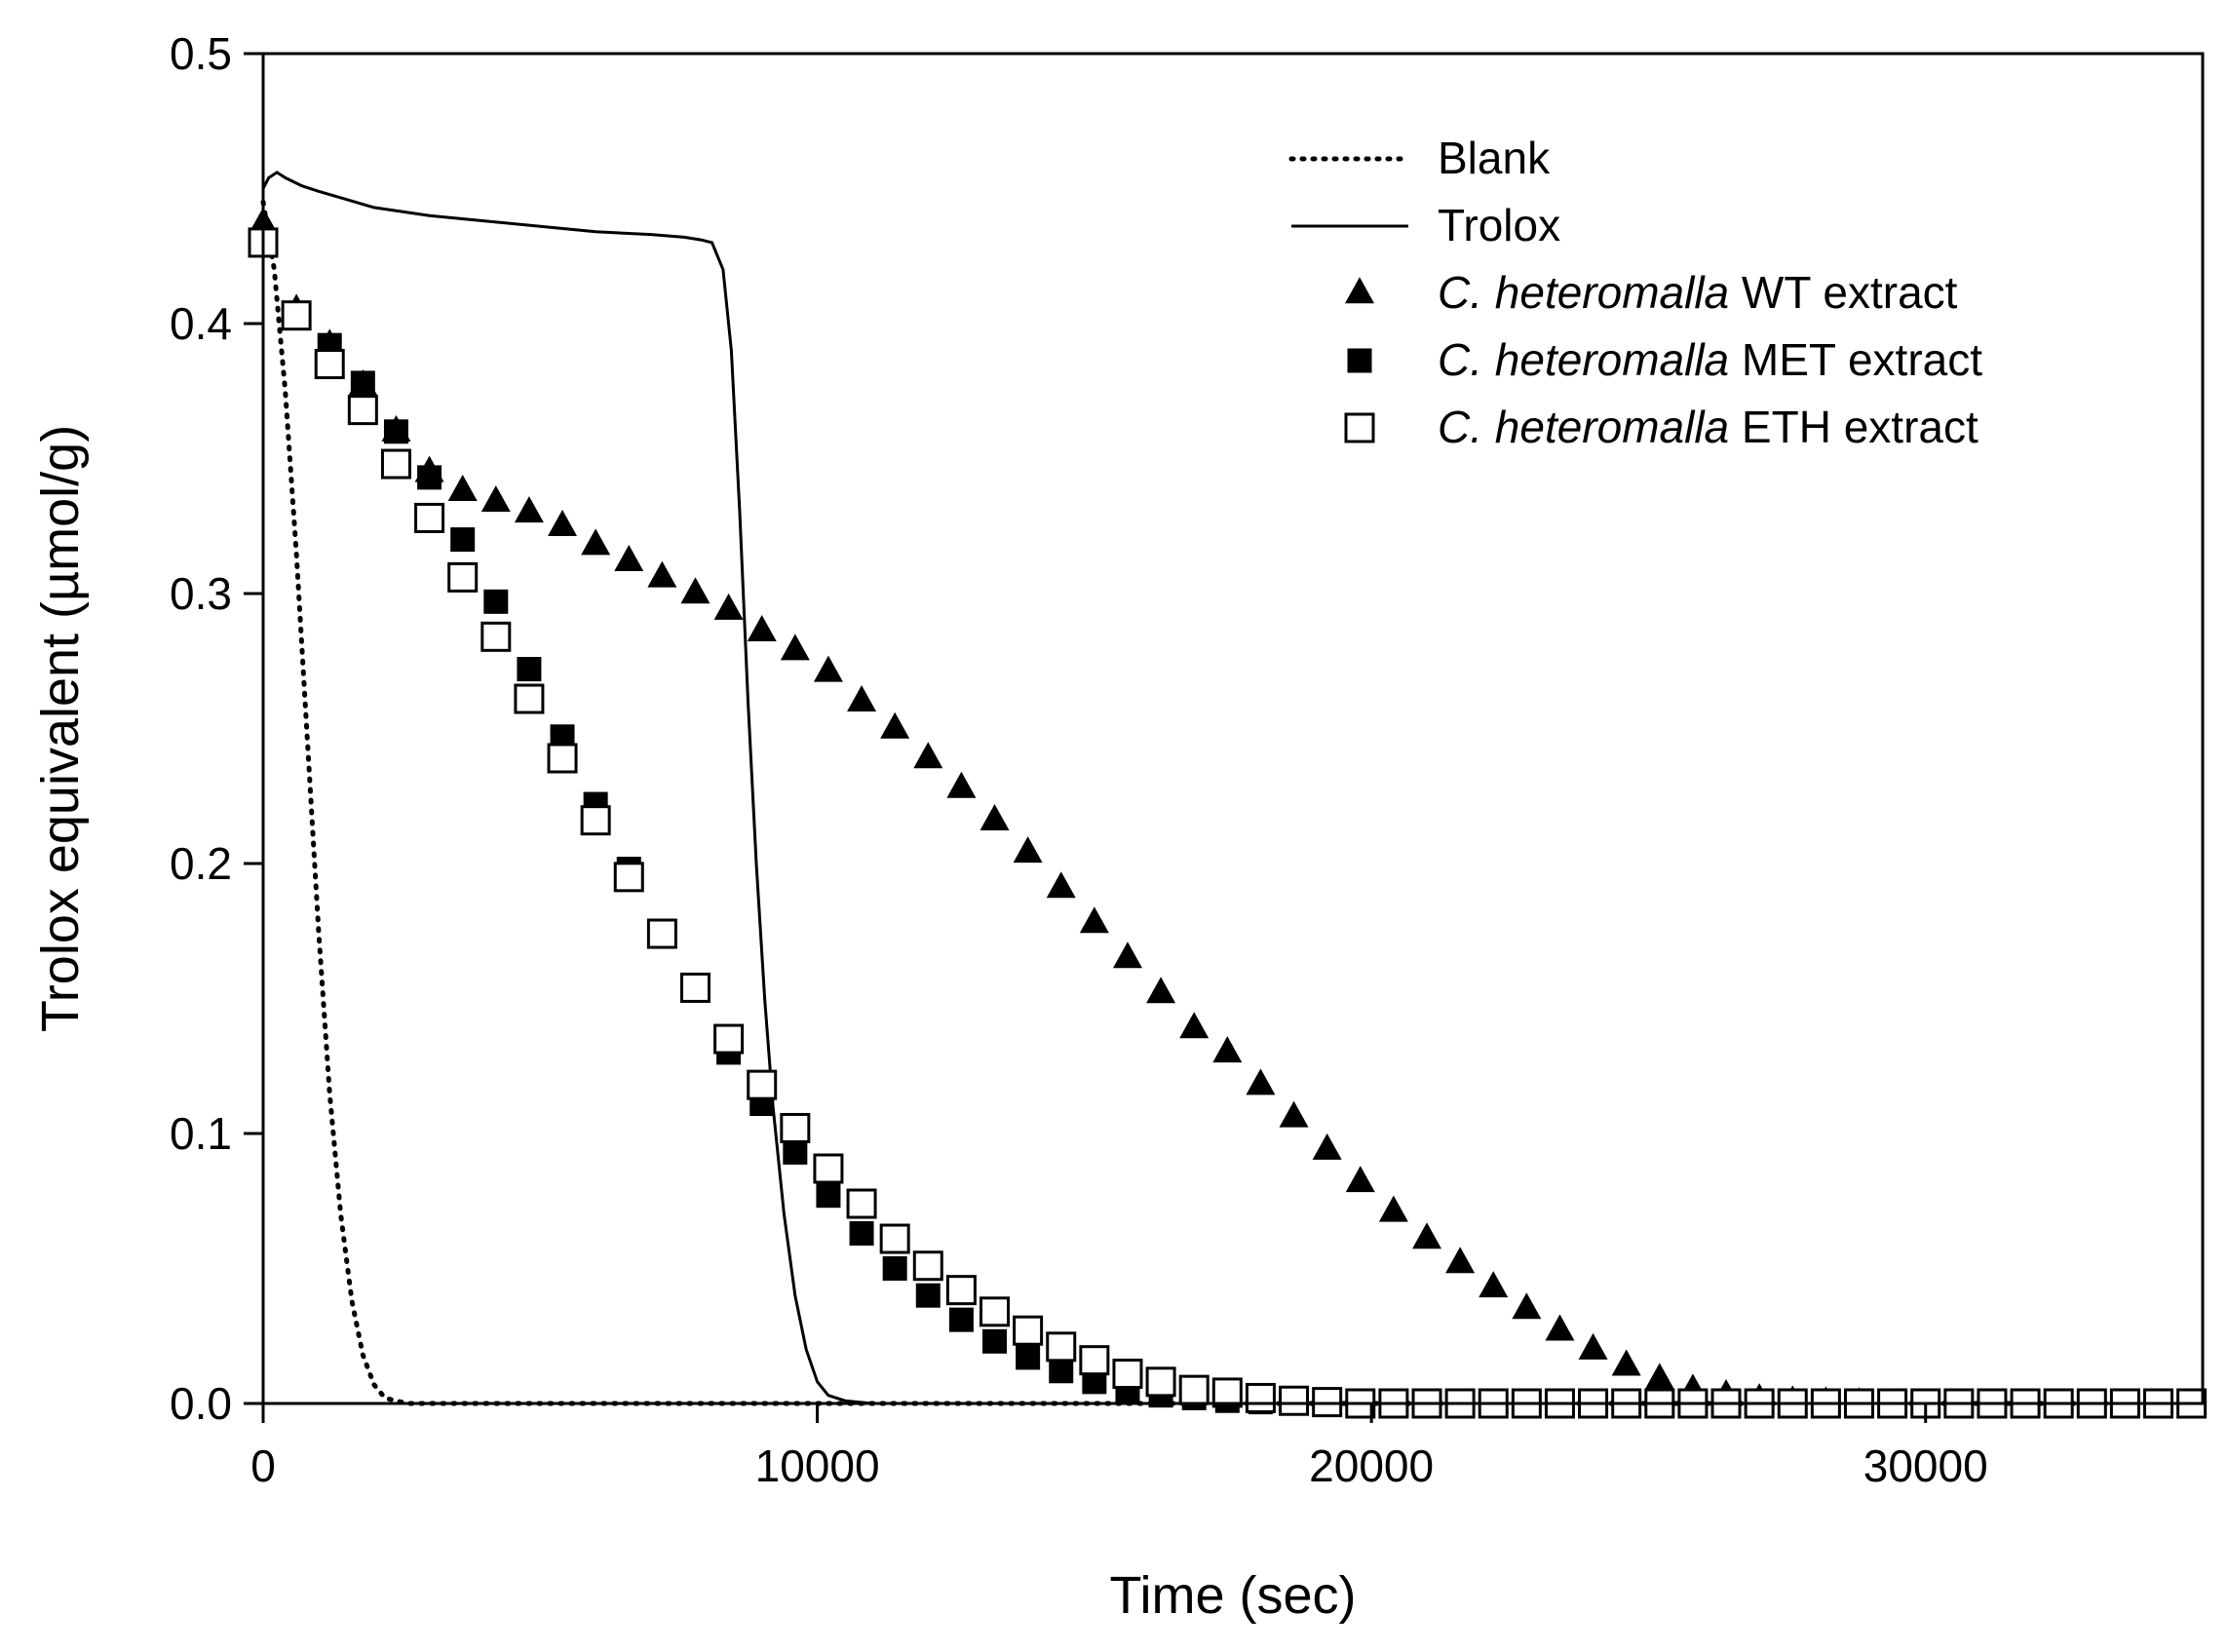 The image size is (2228, 1652). Describe the element at coordinates (201, 863) in the screenshot. I see `y-tick-label: 0.2` at that location.